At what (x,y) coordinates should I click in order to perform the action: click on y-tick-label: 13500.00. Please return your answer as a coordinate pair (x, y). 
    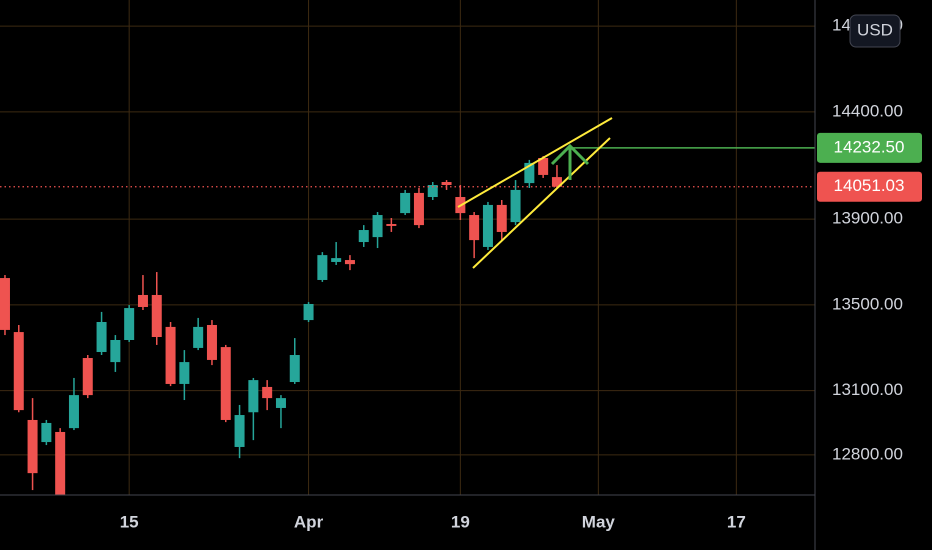
    Looking at the image, I should click on (867, 303).